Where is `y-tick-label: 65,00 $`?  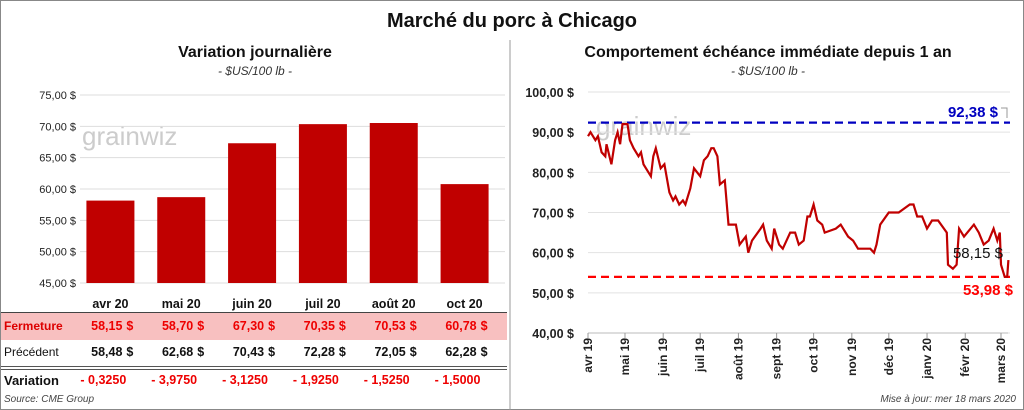
y-tick-label: 65,00 $ is located at coordinates (57, 159).